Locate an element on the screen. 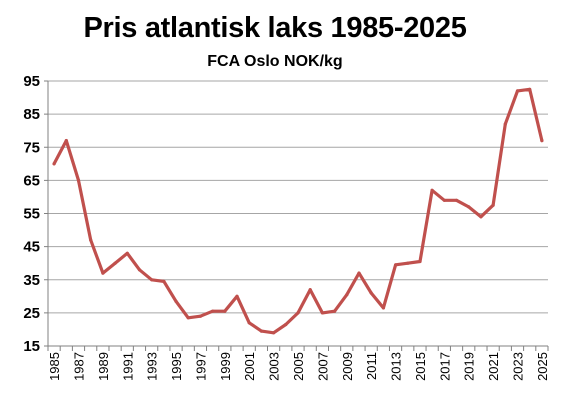 This screenshot has width=570, height=409. data-point-2010 is located at coordinates (359, 273).